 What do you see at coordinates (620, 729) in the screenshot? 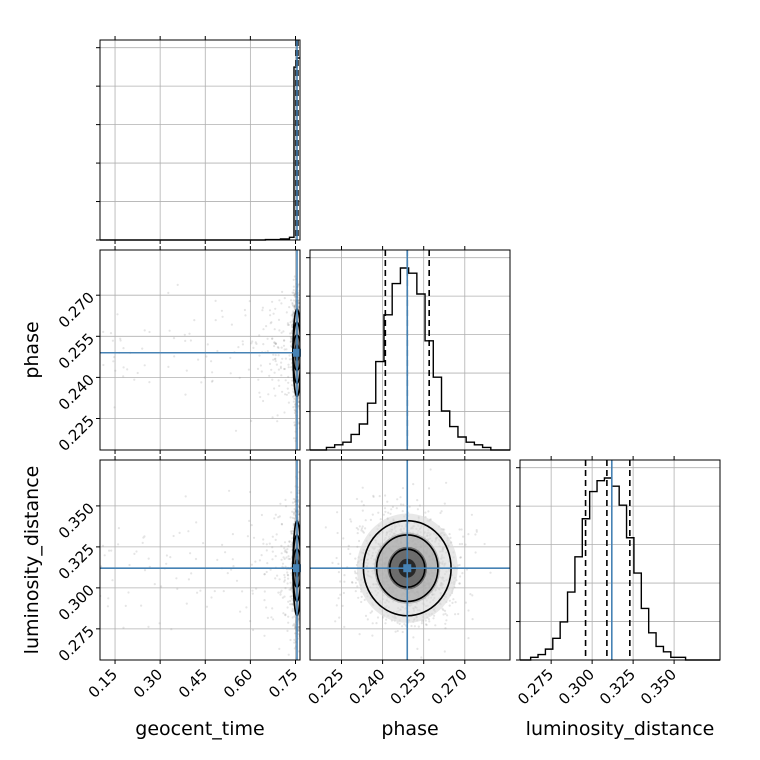
I see `x-axis-title-luminosity_distance: luminosity_distance` at bounding box center [620, 729].